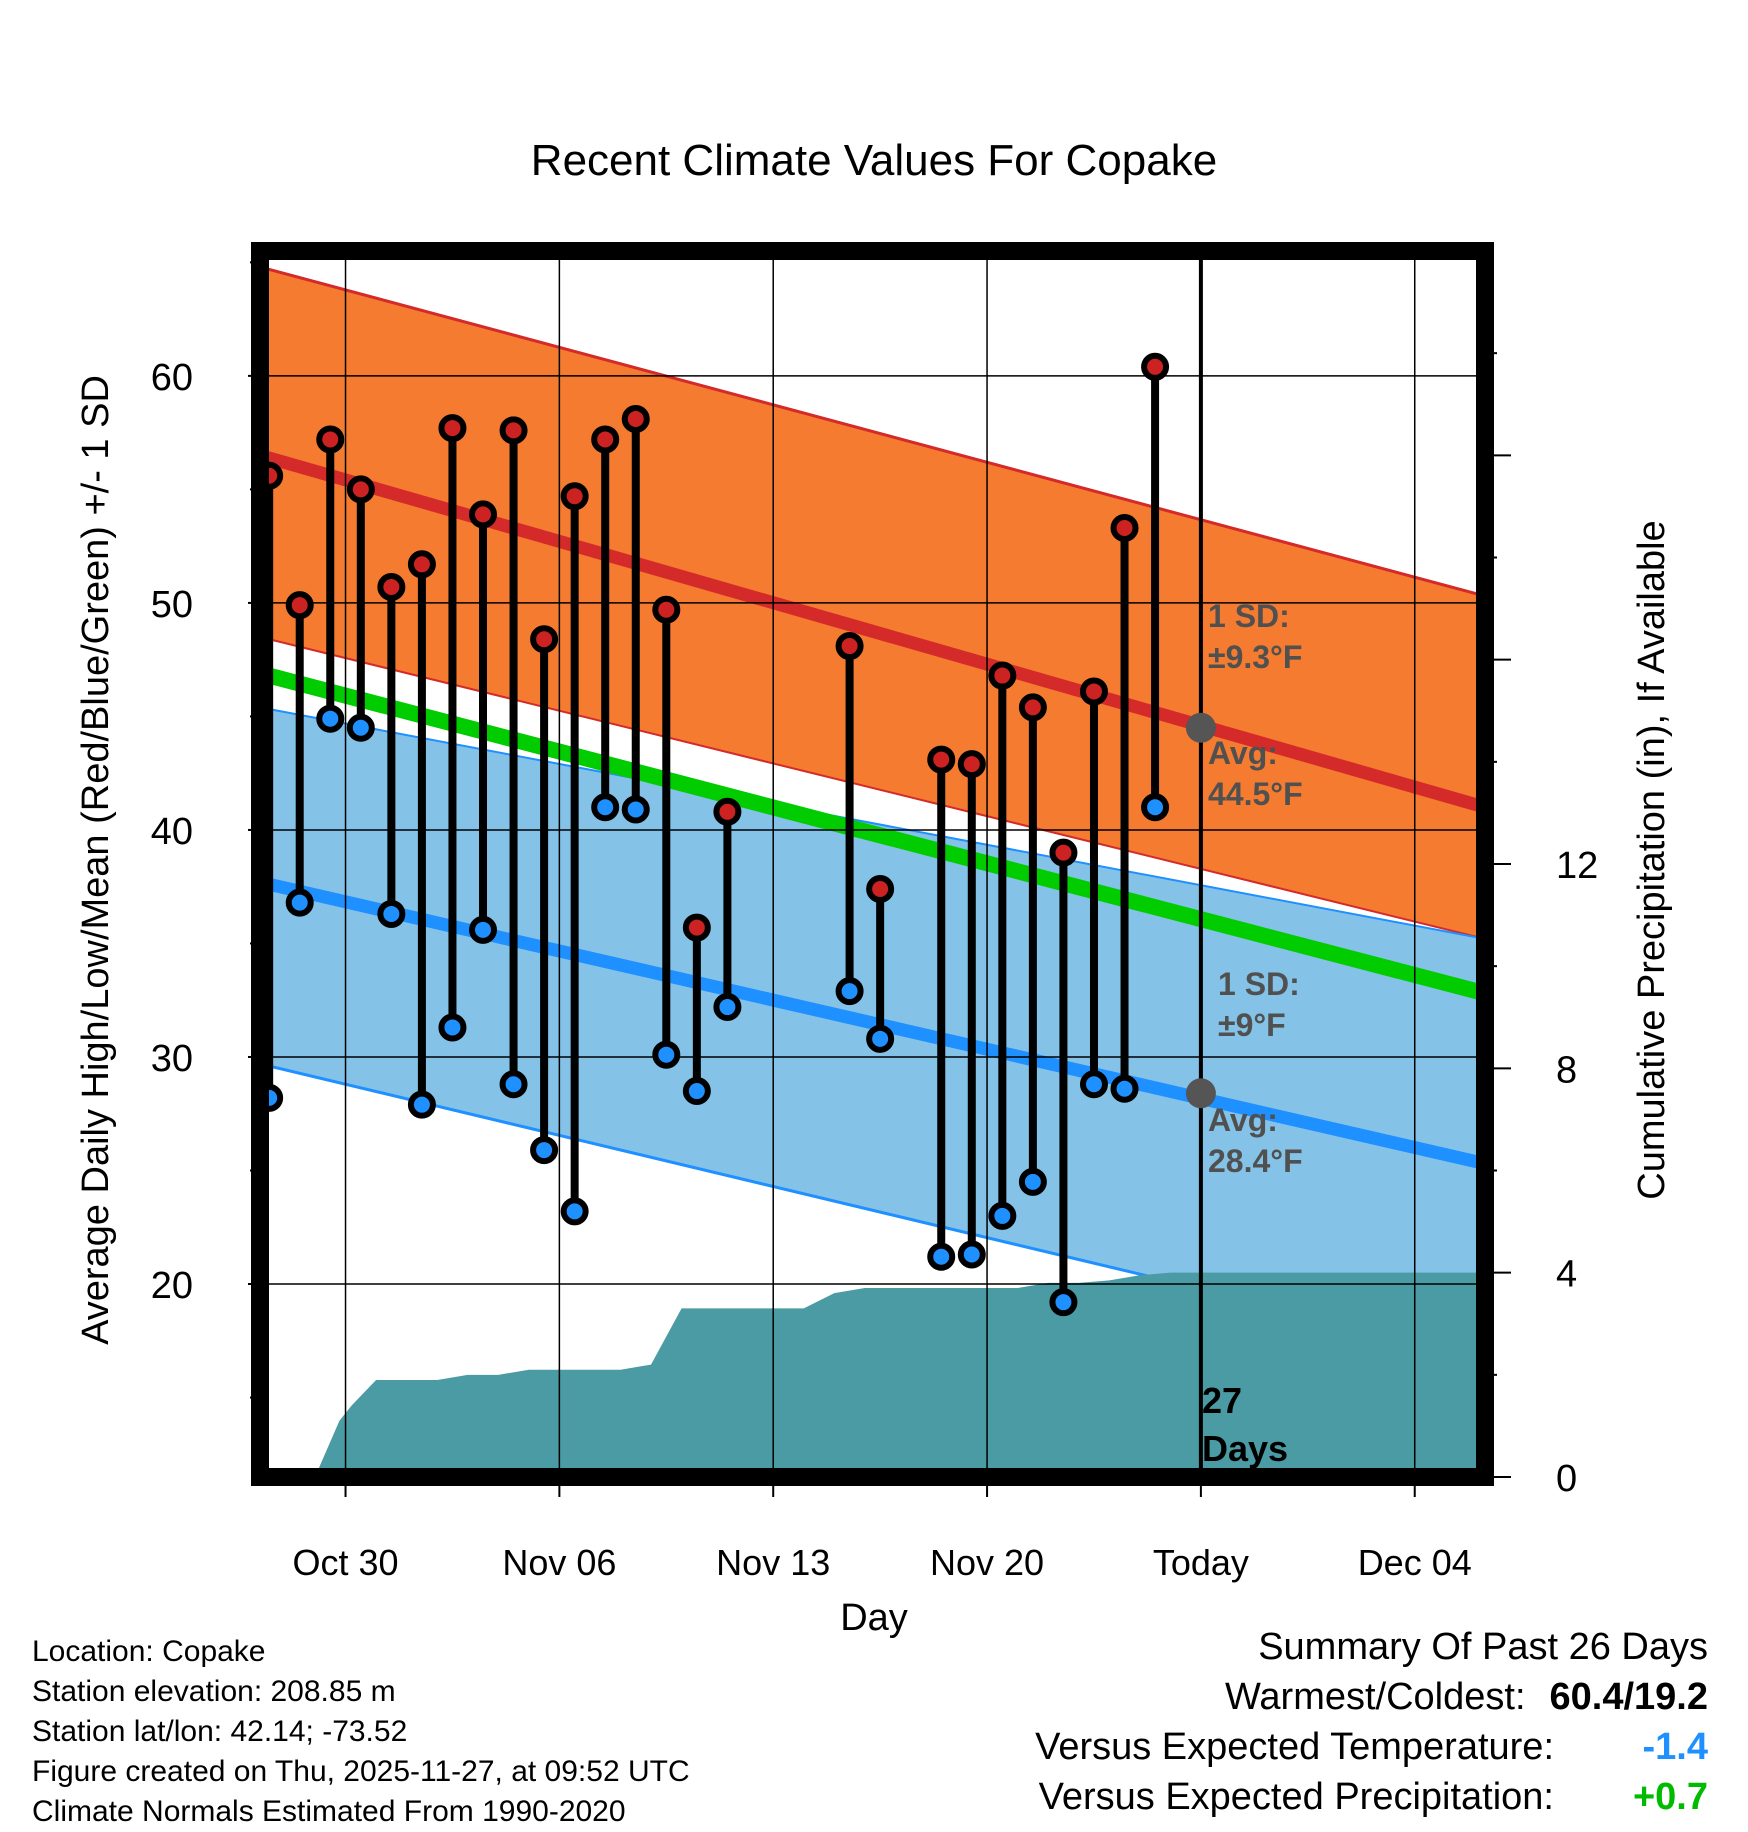  Describe the element at coordinates (882, 1530) in the screenshot. I see `x-axis-ticks: Oct 30 Nov 06 Nov 13 Nov 20 Today Dec 04` at that location.